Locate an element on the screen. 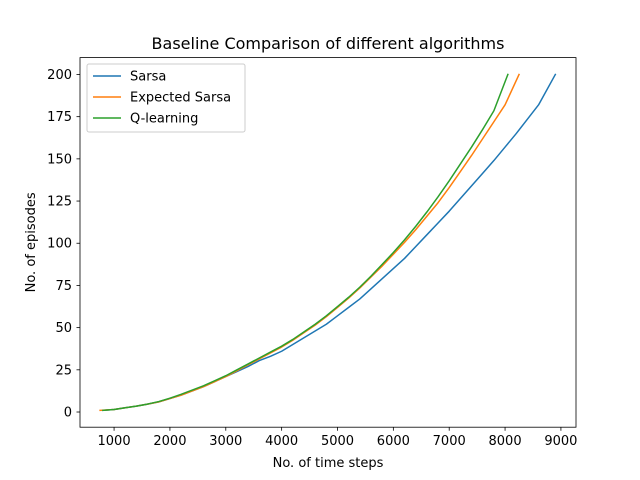 This screenshot has width=640, height=480. y-tick-label: 75 is located at coordinates (63, 286).